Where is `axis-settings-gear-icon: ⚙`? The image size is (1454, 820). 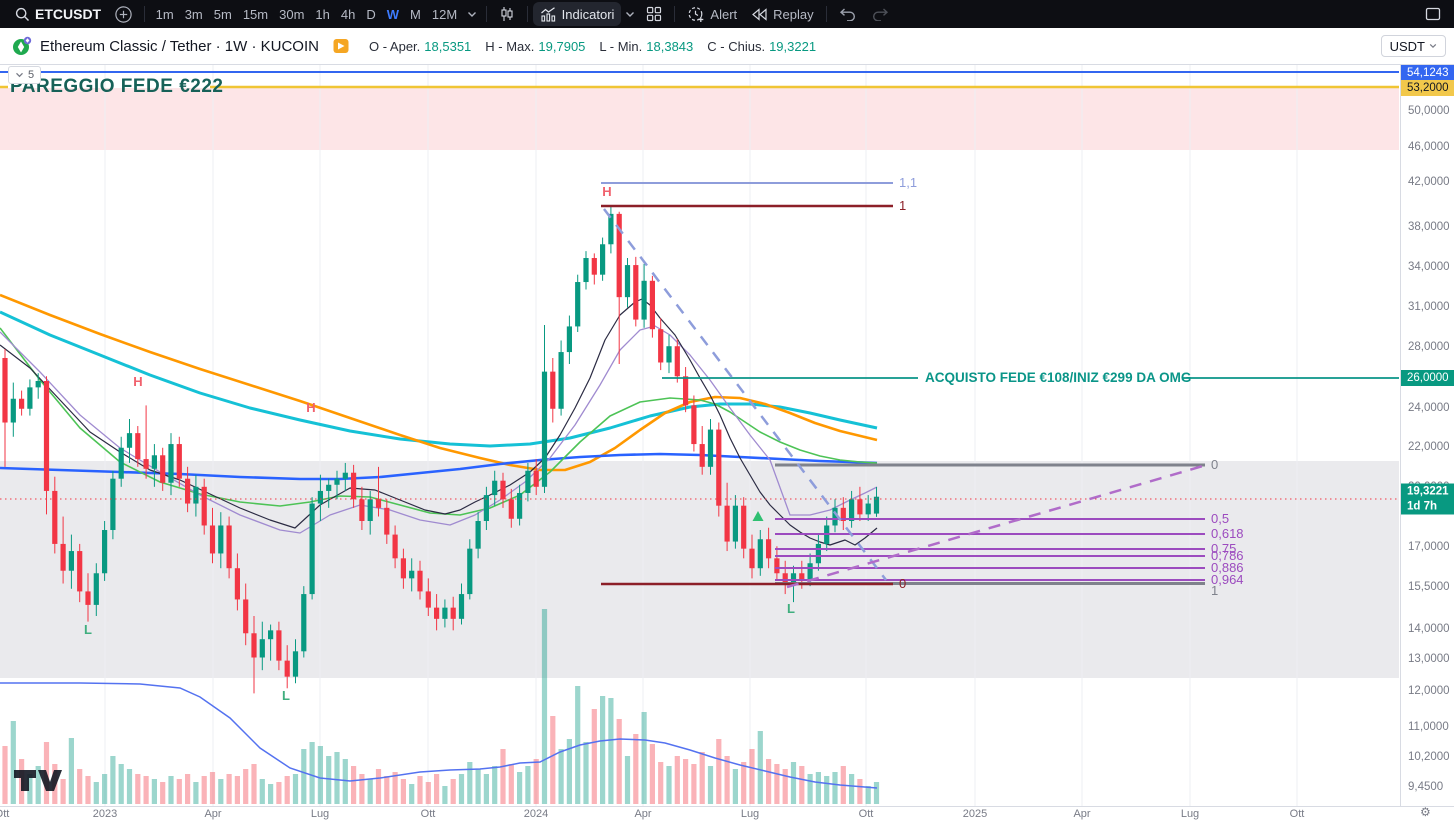 axis-settings-gear-icon: ⚙ is located at coordinates (1425, 812).